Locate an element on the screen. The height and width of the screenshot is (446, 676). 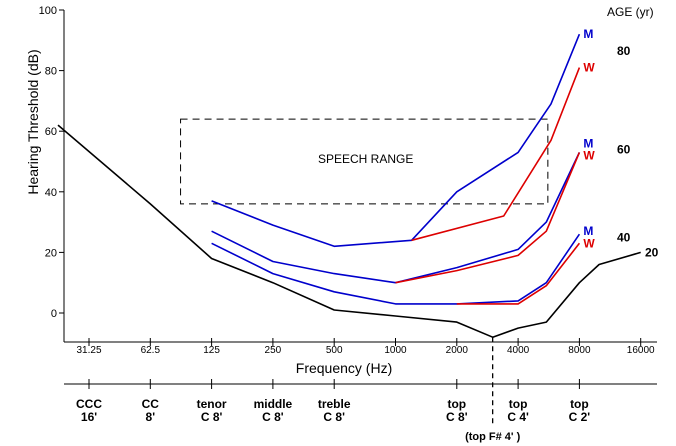
y-axis-title: Hearing Threshold (dB) is located at coordinates (33, 121).